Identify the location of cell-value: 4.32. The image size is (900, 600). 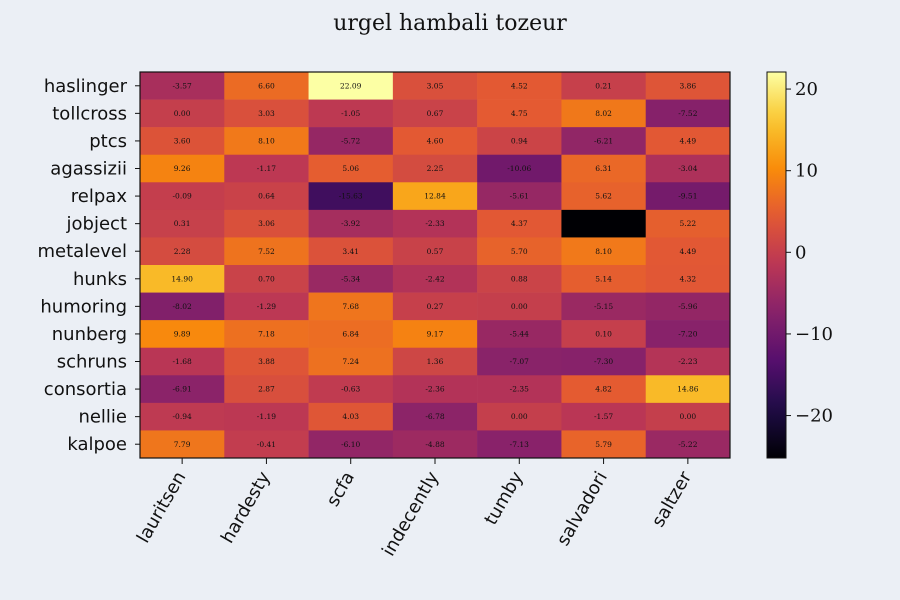
(688, 278).